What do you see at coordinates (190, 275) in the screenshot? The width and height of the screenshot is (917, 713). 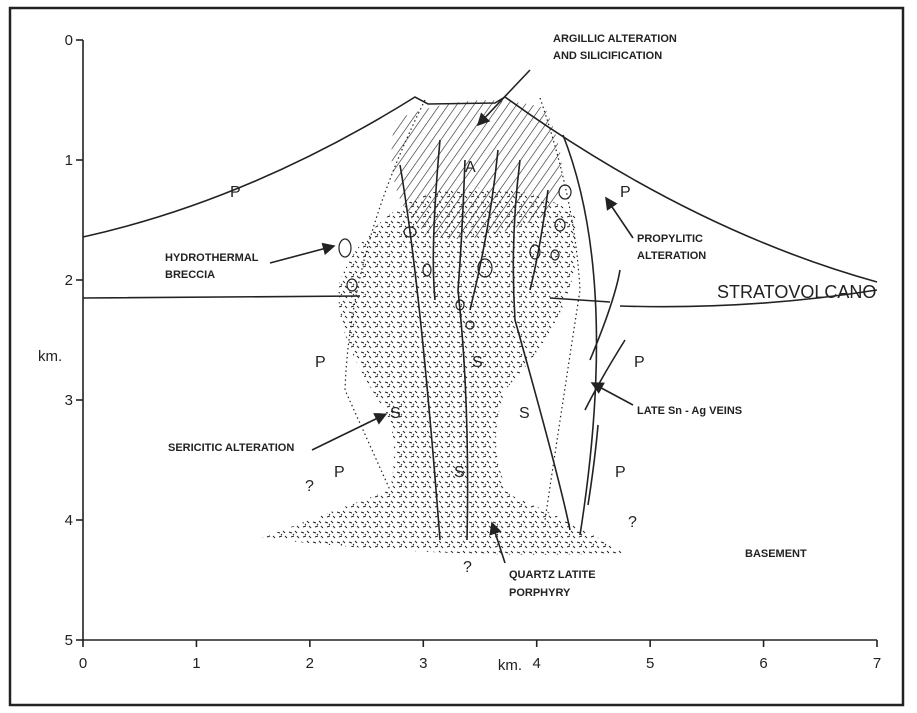 I see `label: BRECCIA` at bounding box center [190, 275].